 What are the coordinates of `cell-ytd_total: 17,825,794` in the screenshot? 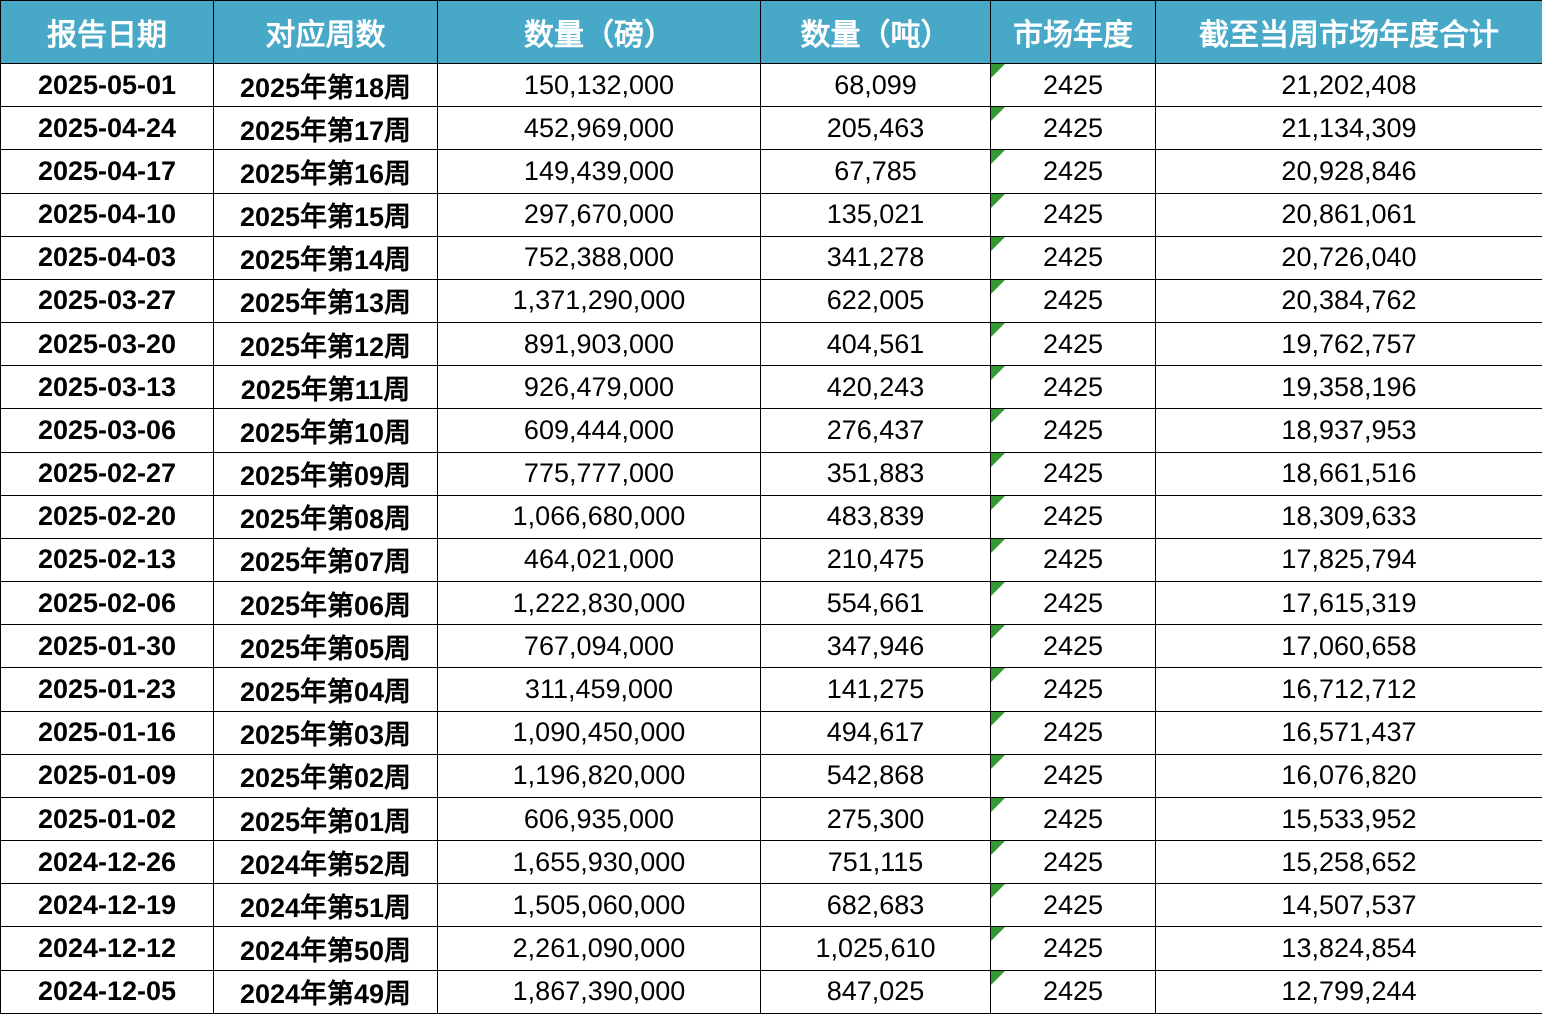 It's located at (1348, 560).